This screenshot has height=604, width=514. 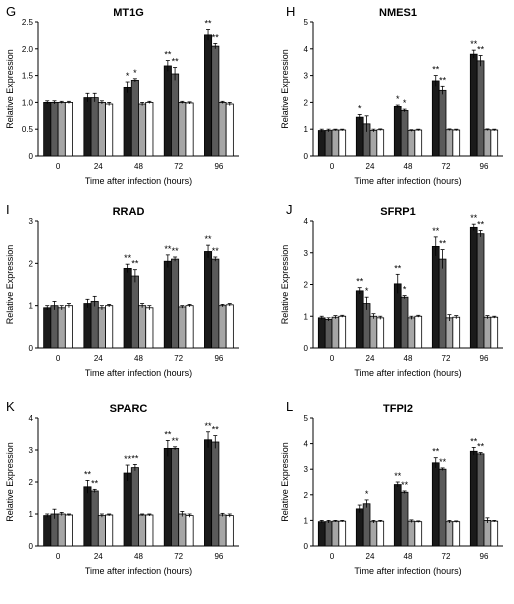 What do you see at coordinates (290, 11) in the screenshot?
I see `panel-letter: H` at bounding box center [290, 11].